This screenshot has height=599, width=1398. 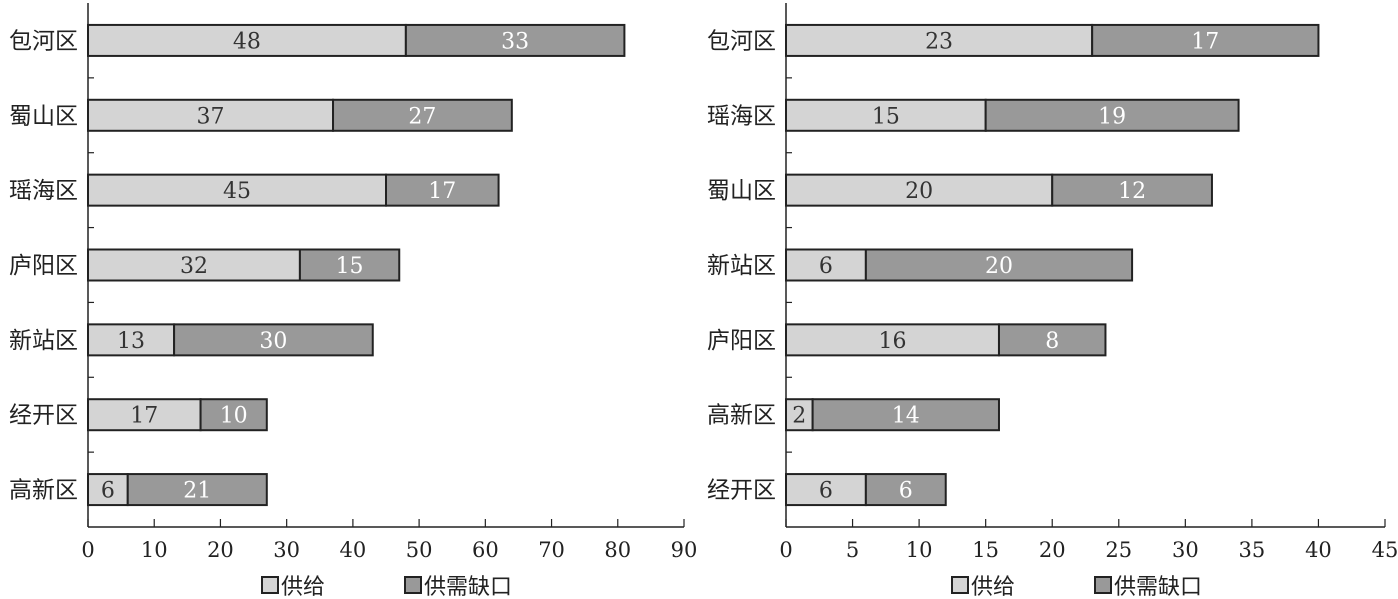 I want to click on bar-value-label: 32, so click(x=194, y=266).